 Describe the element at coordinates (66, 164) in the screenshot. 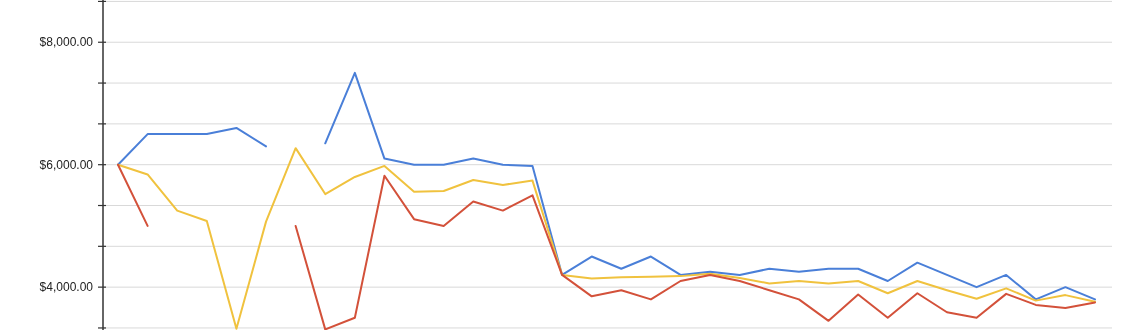

I see `y-tick-label: $6,000.00` at that location.